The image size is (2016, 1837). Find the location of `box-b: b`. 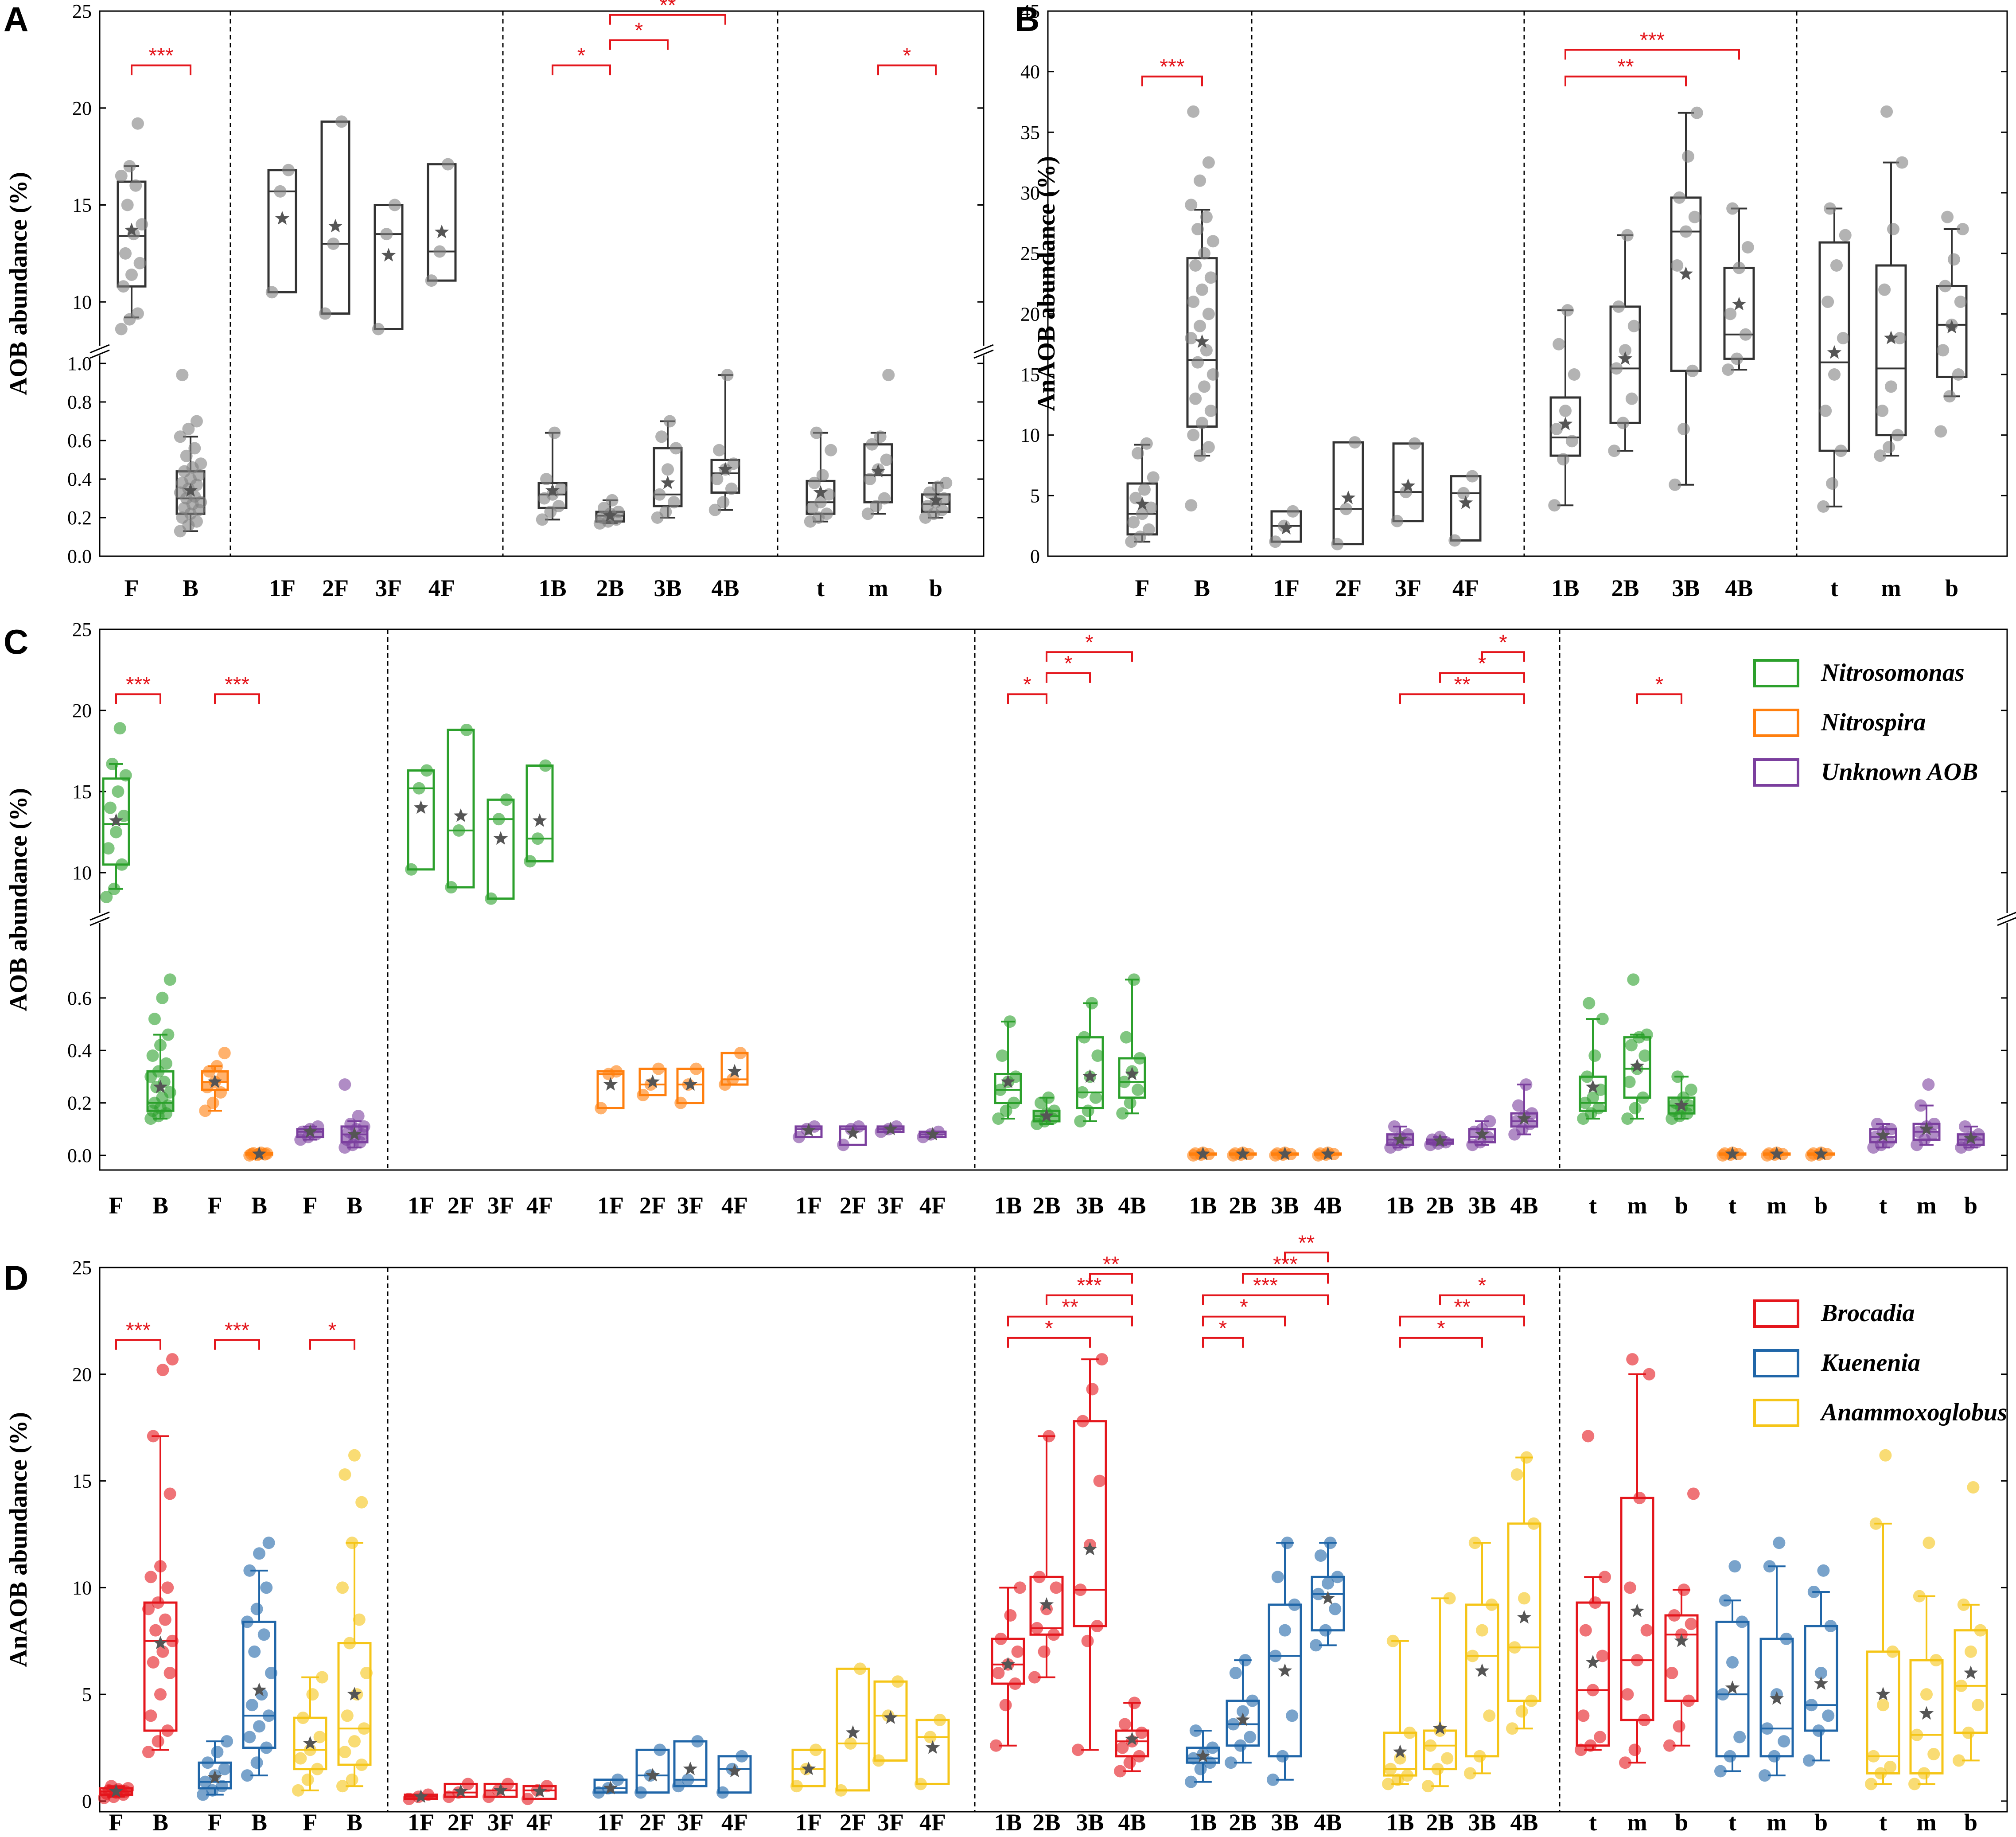

box-b: b is located at coordinates (936, 538).